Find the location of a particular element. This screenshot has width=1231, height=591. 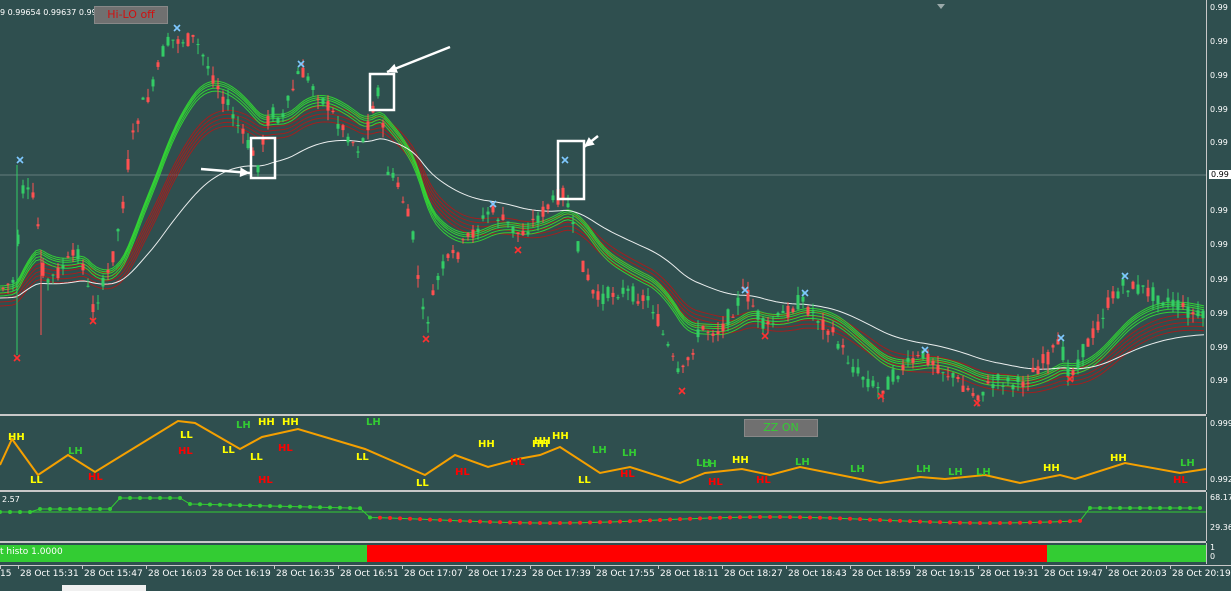

zz-toggle-button: ZZ ON is located at coordinates (781, 428).